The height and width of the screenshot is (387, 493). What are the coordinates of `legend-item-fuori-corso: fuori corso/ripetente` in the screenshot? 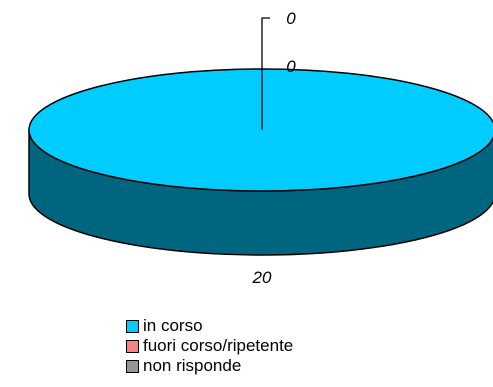 It's located at (209, 346).